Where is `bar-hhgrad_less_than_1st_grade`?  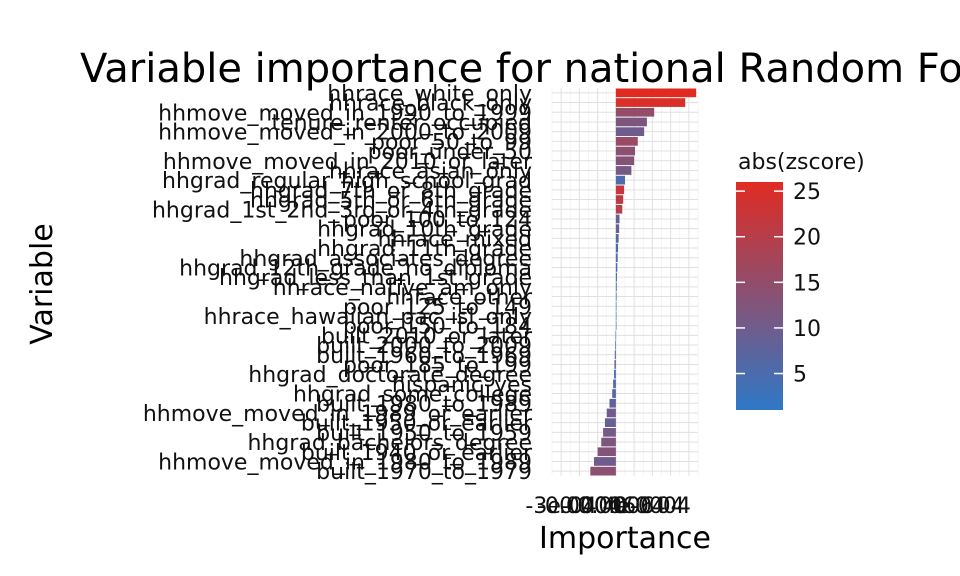
bar-hhgrad_less_than_1st_grade is located at coordinates (616, 277).